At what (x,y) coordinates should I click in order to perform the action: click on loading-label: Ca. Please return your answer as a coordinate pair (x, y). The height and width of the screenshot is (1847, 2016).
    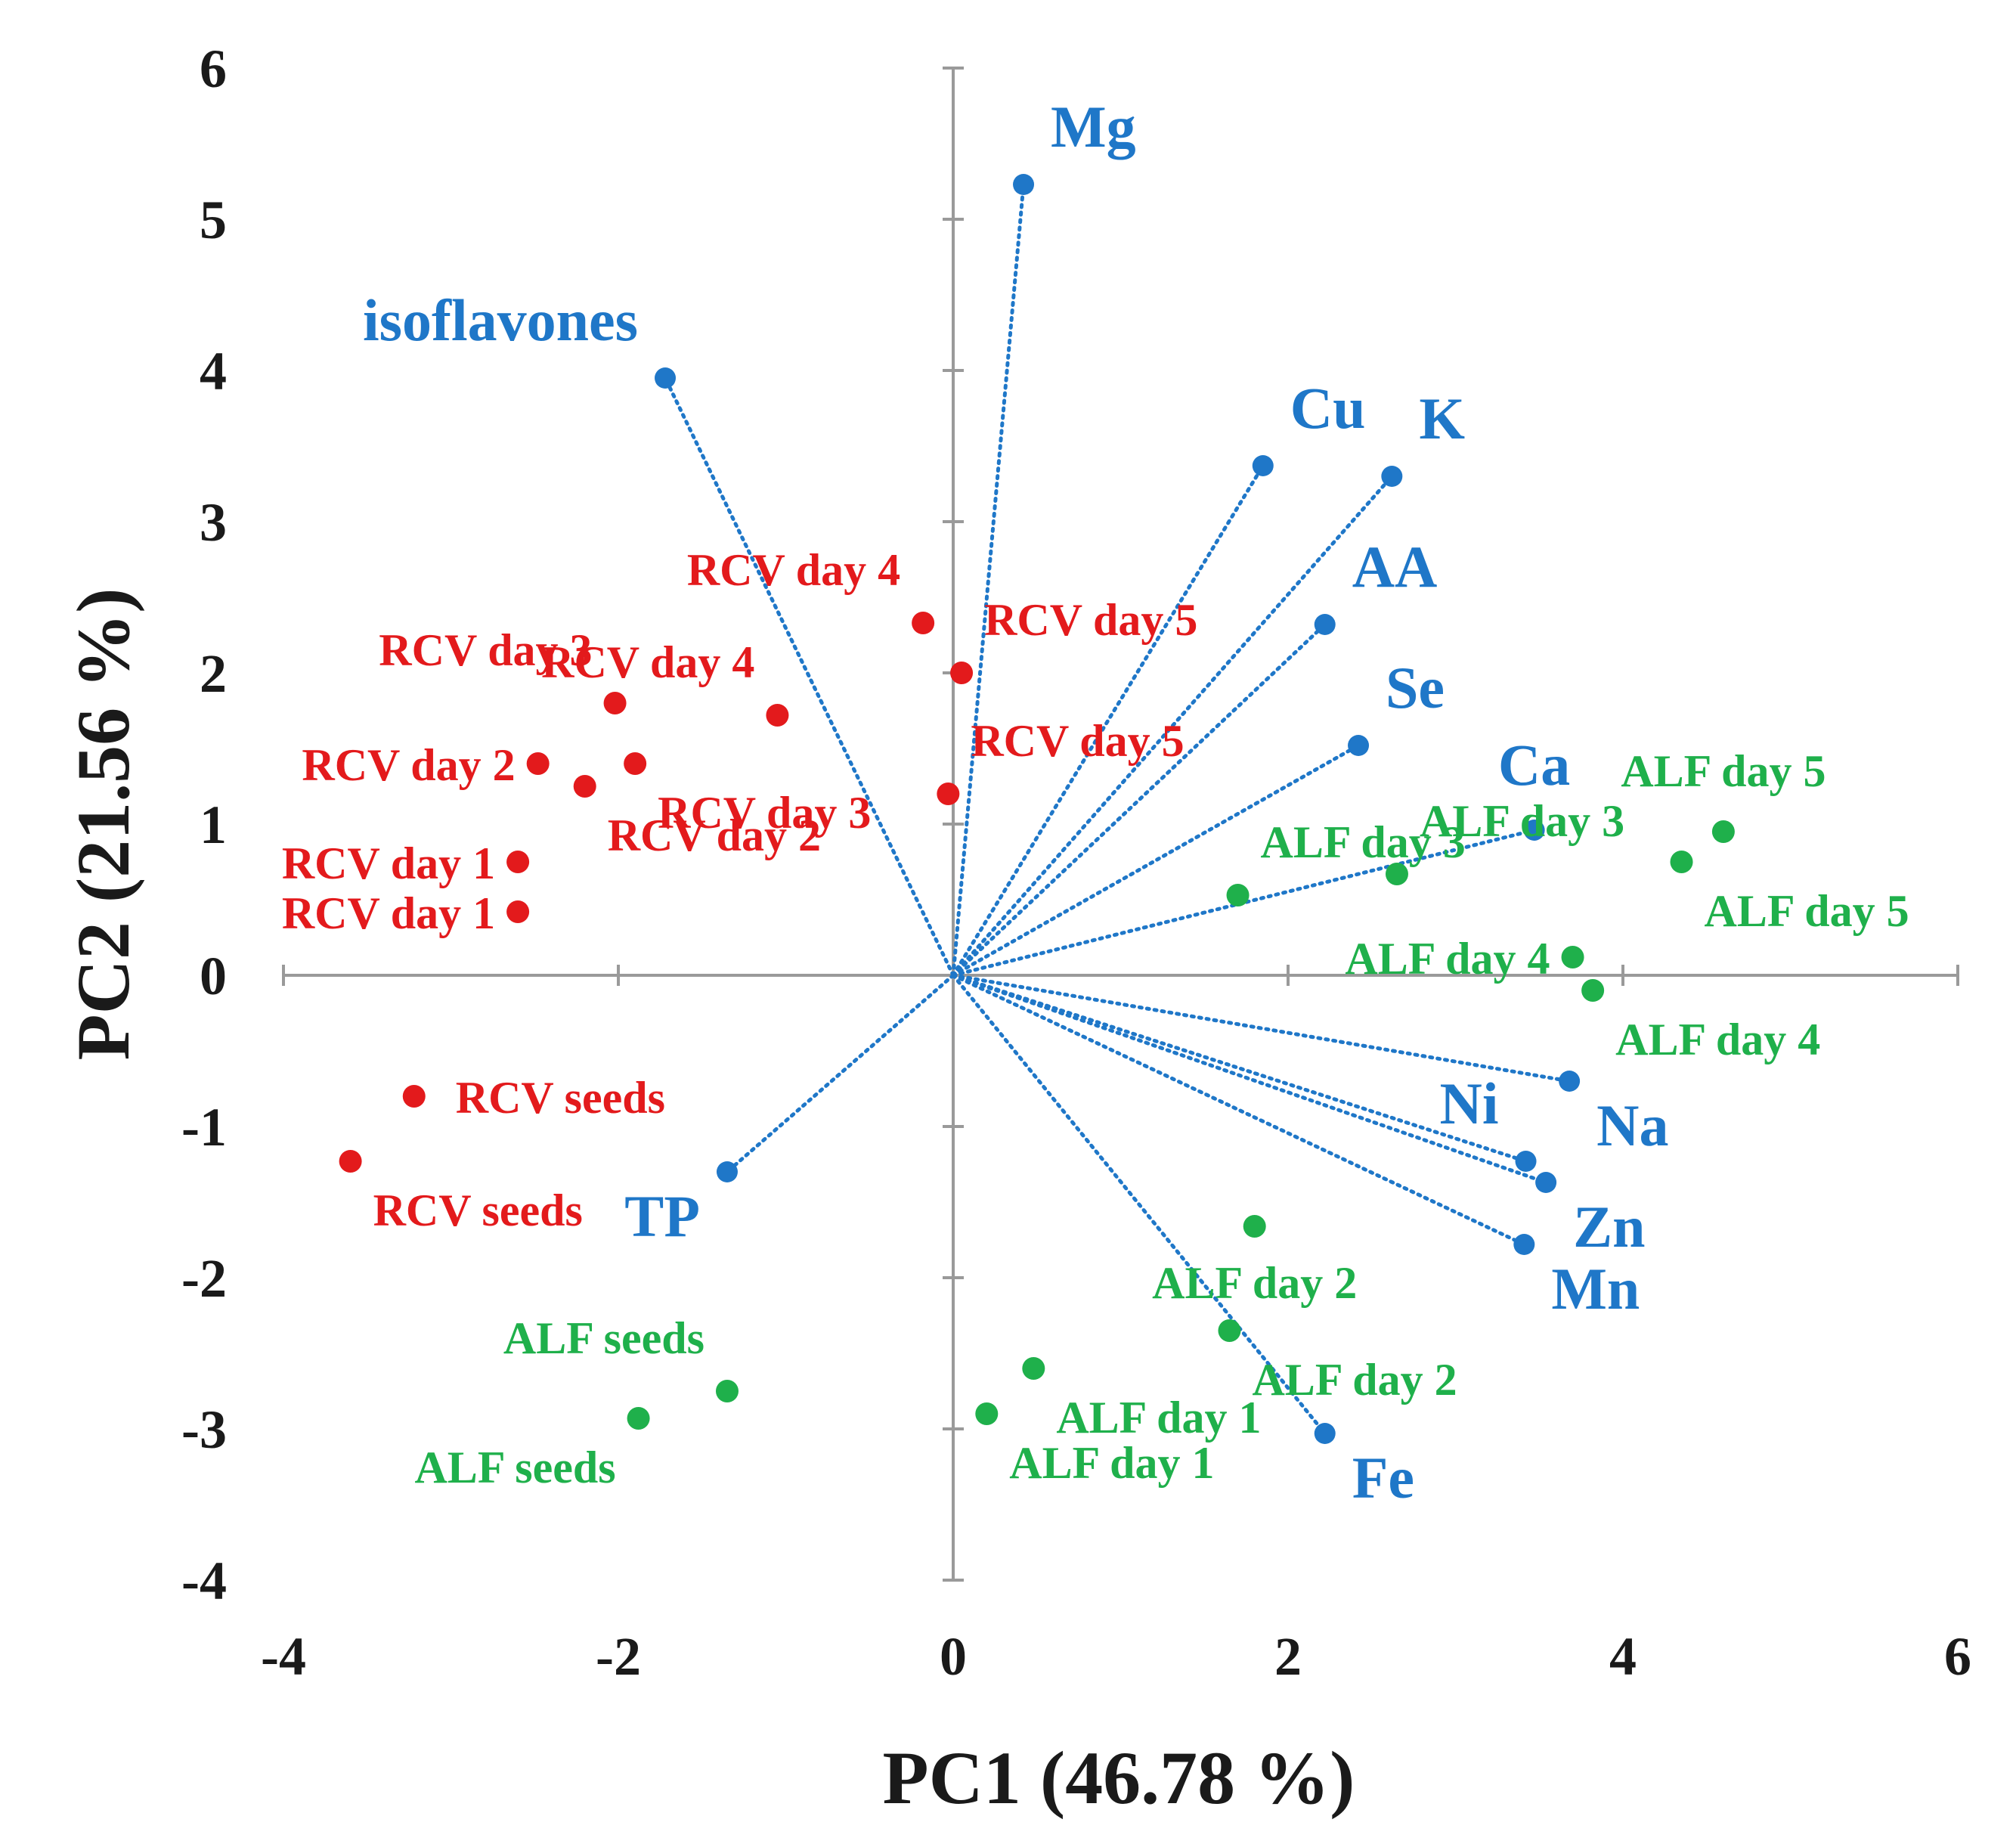
    Looking at the image, I should click on (1534, 765).